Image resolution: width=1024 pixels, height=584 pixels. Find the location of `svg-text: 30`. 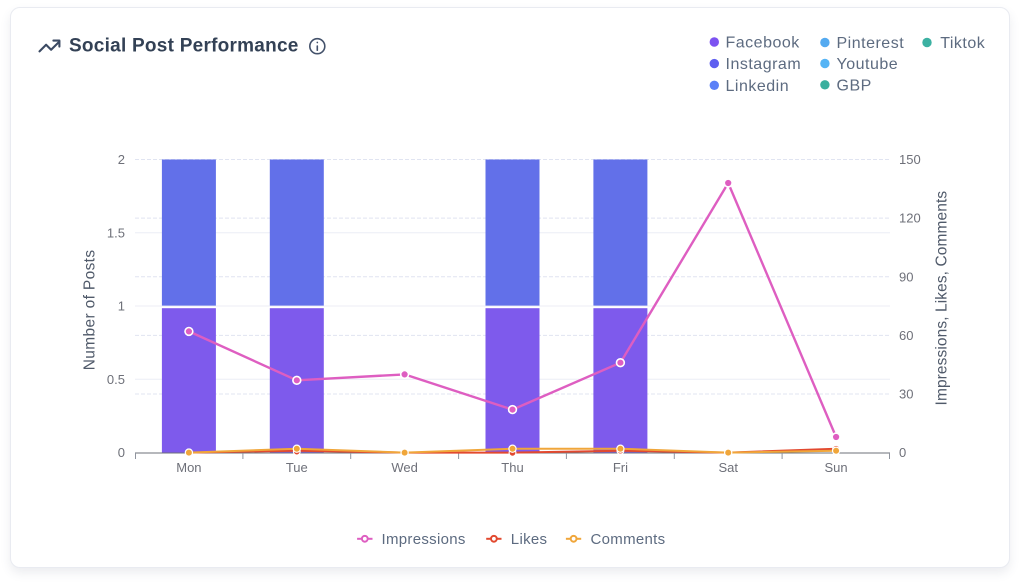

svg-text: 30 is located at coordinates (906, 394).